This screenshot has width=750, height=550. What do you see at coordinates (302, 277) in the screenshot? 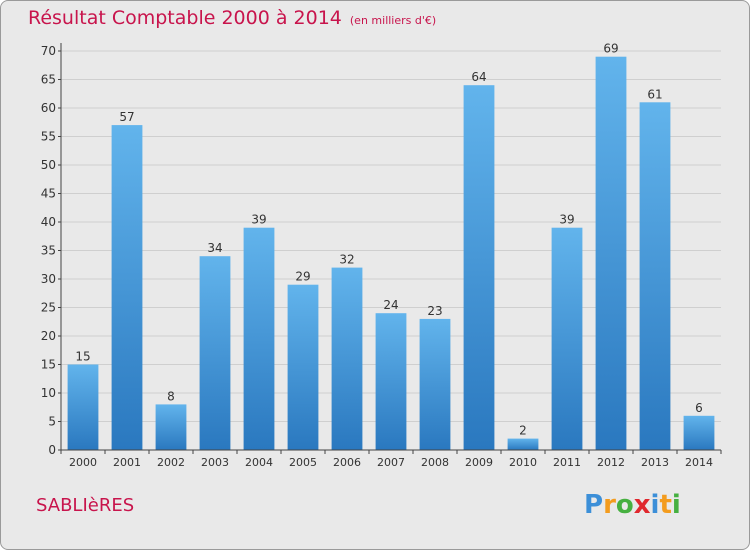
I see `data-label: 29` at bounding box center [302, 277].